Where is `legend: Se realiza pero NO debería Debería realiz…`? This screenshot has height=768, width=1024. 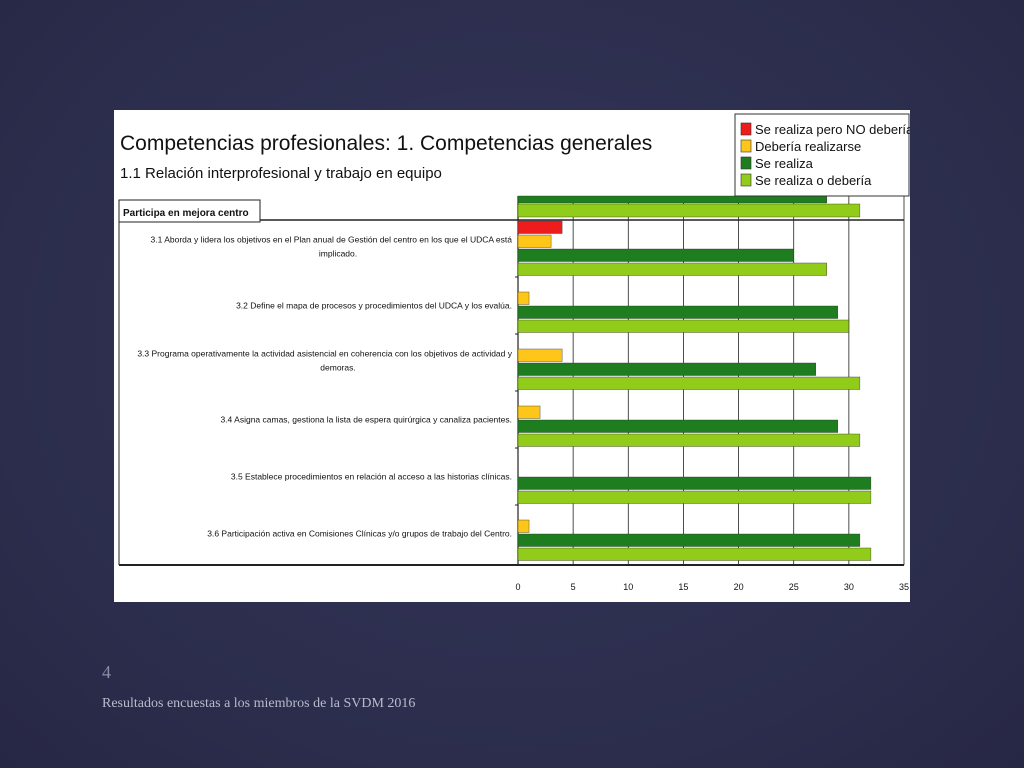
legend: Se realiza pero NO debería Debería realiz… is located at coordinates (822, 155).